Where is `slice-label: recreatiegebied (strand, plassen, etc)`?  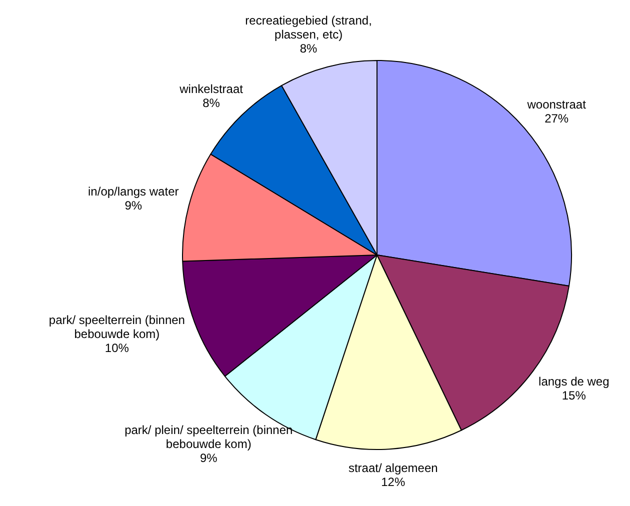 slice-label: recreatiegebied (strand, plassen, etc) is located at coordinates (308, 27).